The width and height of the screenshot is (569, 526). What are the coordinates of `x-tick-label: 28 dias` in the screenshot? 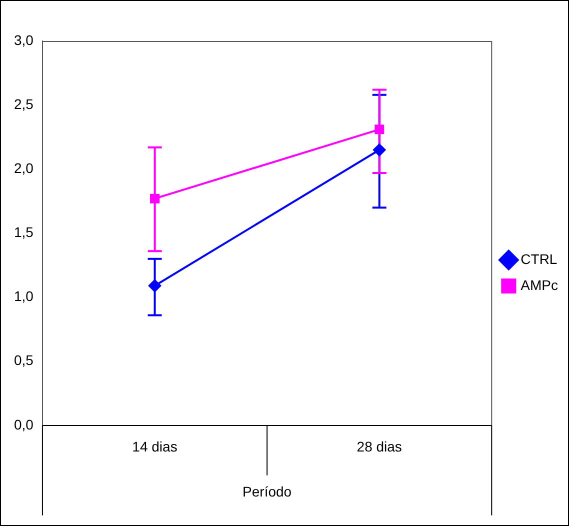 It's located at (379, 446).